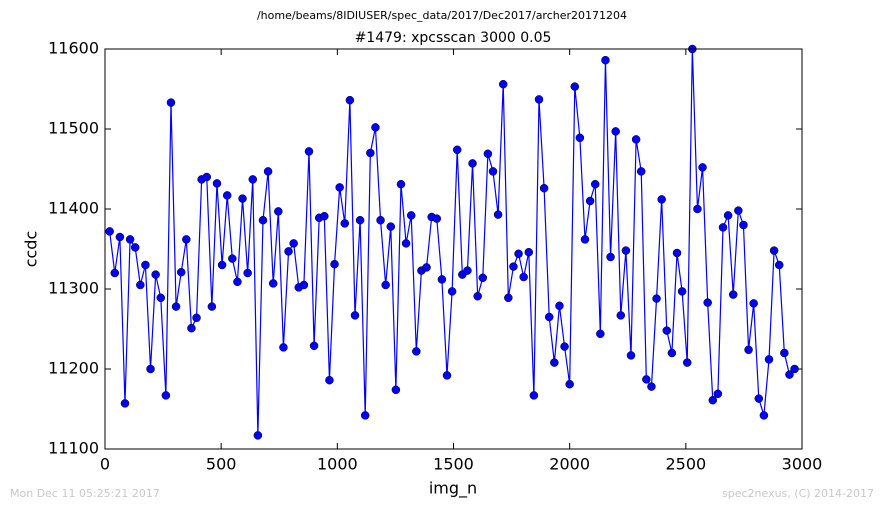 Image resolution: width=884 pixels, height=509 pixels. What do you see at coordinates (453, 38) in the screenshot?
I see `chart-title: #1479: xpcsscan 3000 0.05` at bounding box center [453, 38].